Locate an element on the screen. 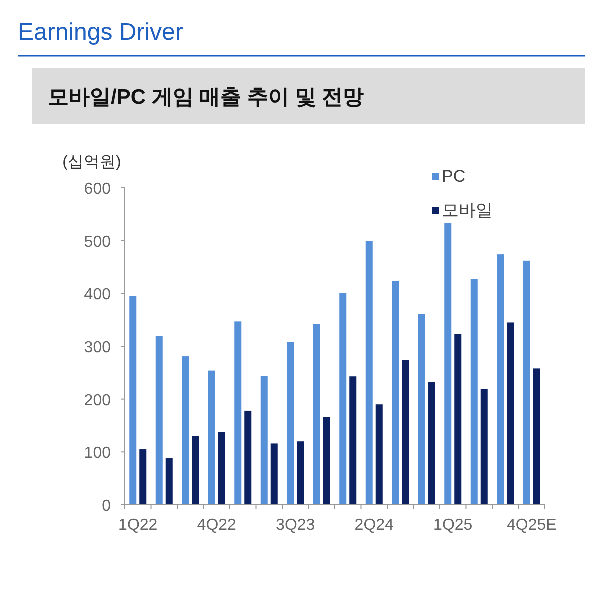  xtick: 1Q25 is located at coordinates (453, 525).